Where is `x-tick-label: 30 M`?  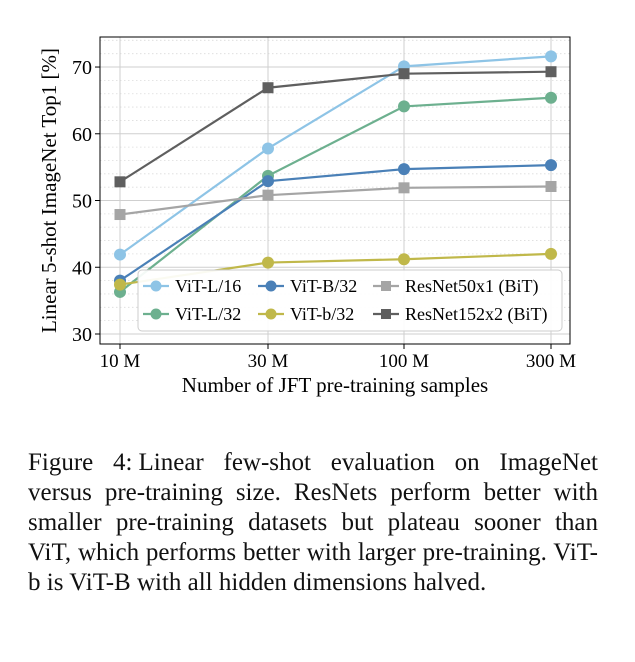 x-tick-label: 30 M is located at coordinates (268, 361).